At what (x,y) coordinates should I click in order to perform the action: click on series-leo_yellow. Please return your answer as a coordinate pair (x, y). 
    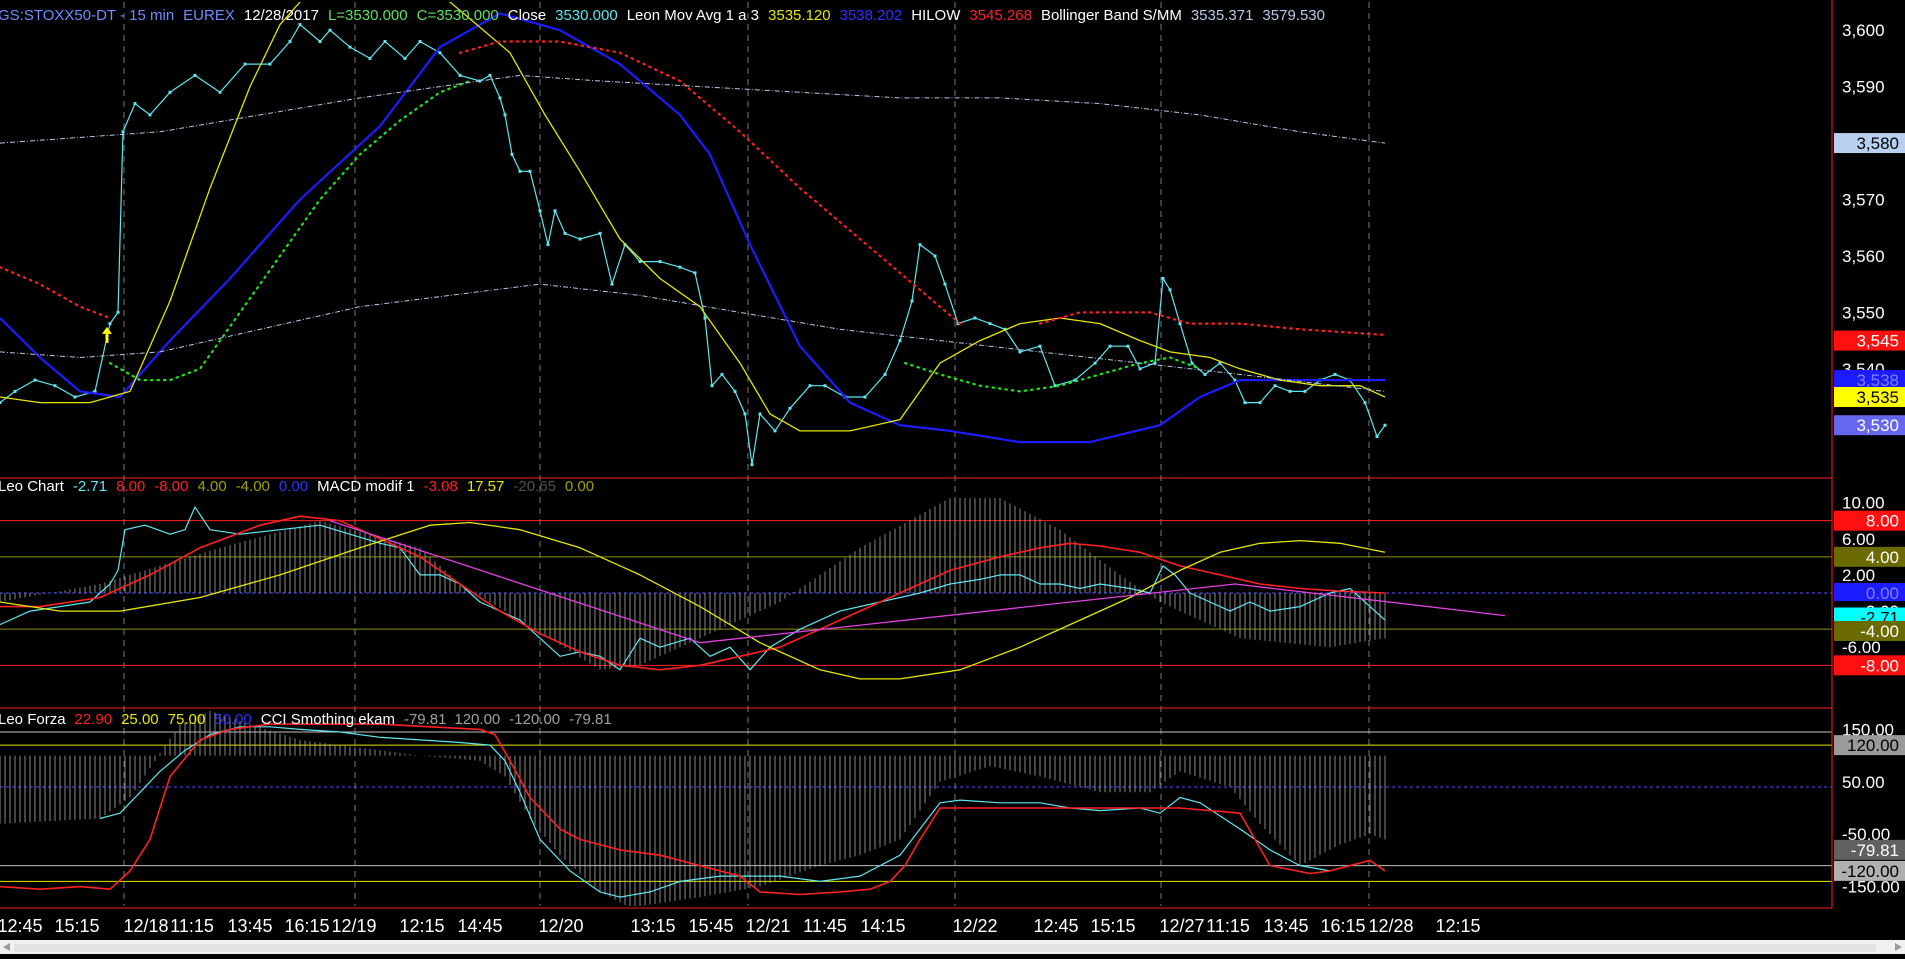
    Looking at the image, I should click on (693, 600).